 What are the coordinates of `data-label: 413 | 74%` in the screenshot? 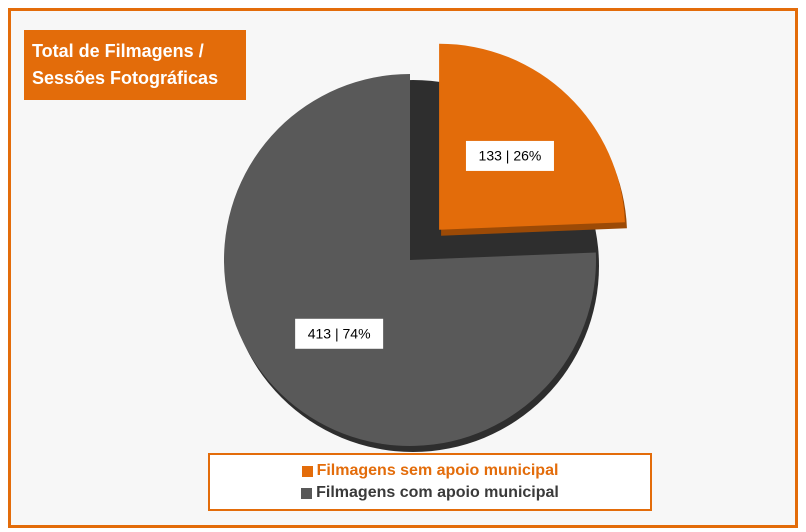 It's located at (339, 333).